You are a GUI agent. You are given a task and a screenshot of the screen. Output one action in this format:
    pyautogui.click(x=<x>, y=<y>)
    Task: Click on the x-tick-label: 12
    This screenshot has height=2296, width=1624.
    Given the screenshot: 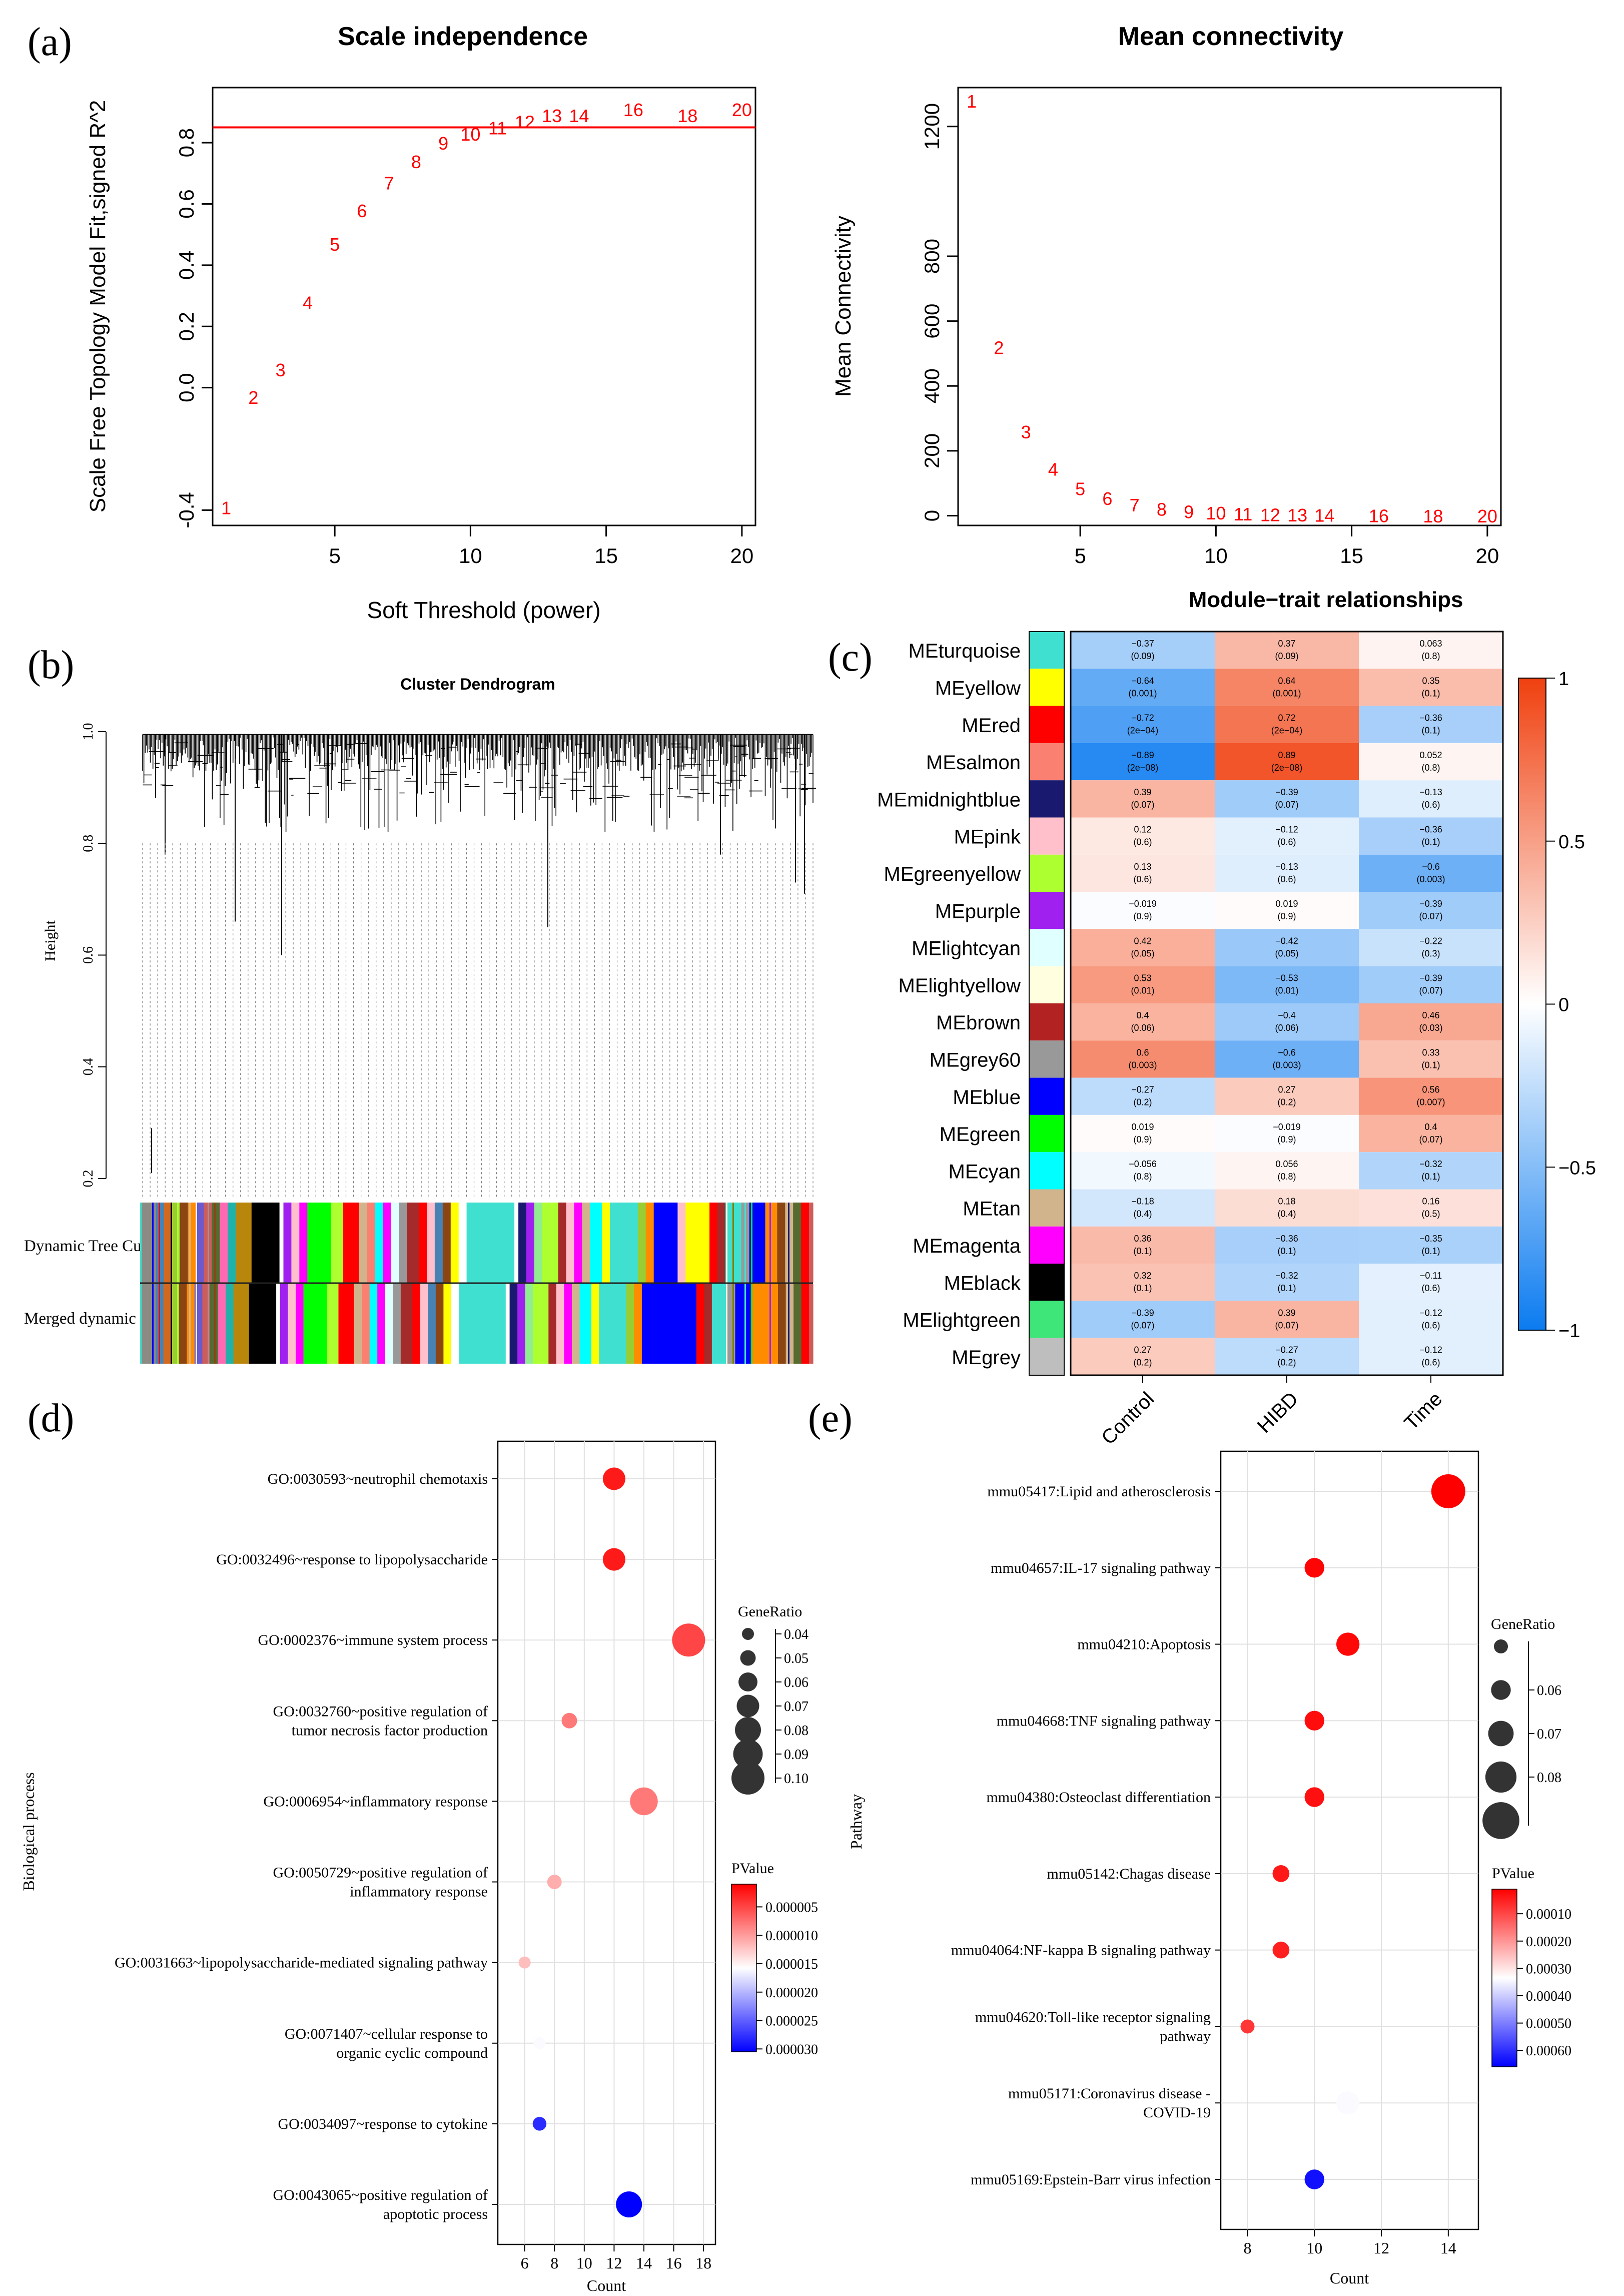 What is the action you would take?
    pyautogui.click(x=614, y=2263)
    